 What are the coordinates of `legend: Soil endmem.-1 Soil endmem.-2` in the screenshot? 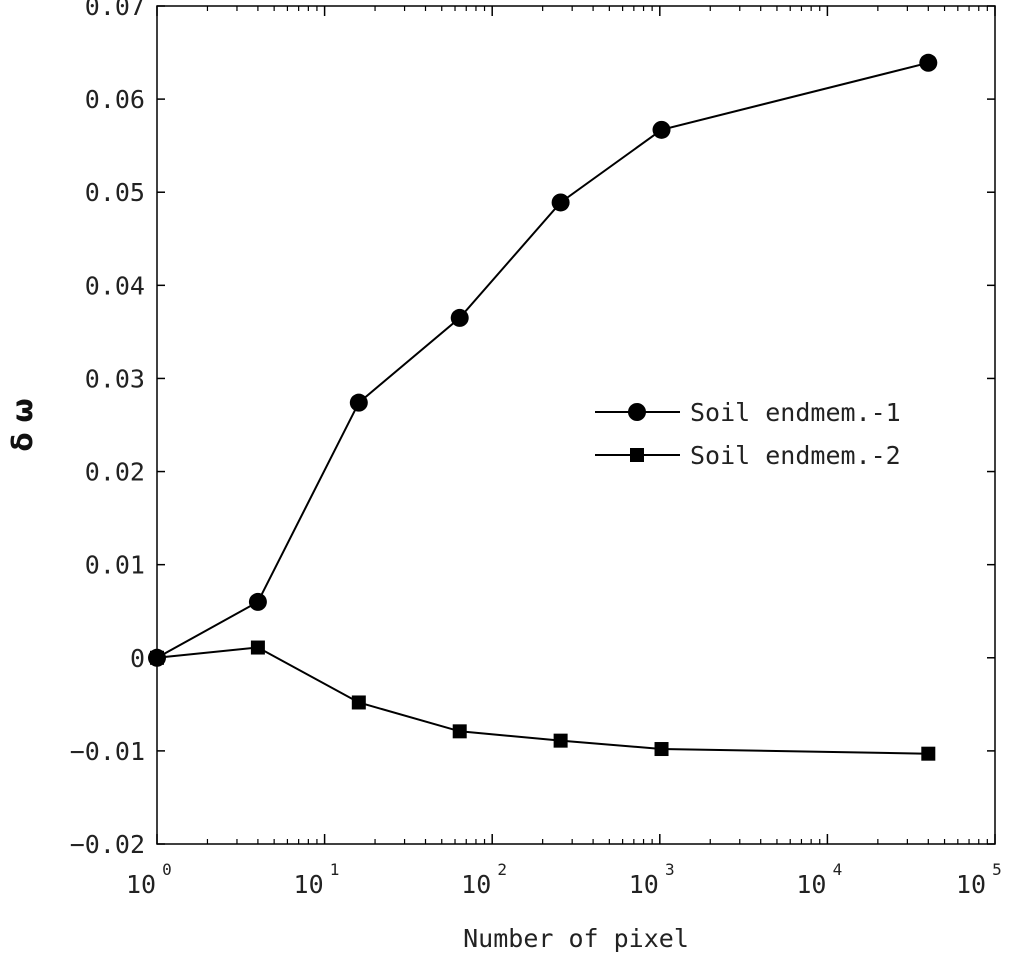 It's located at (748, 434).